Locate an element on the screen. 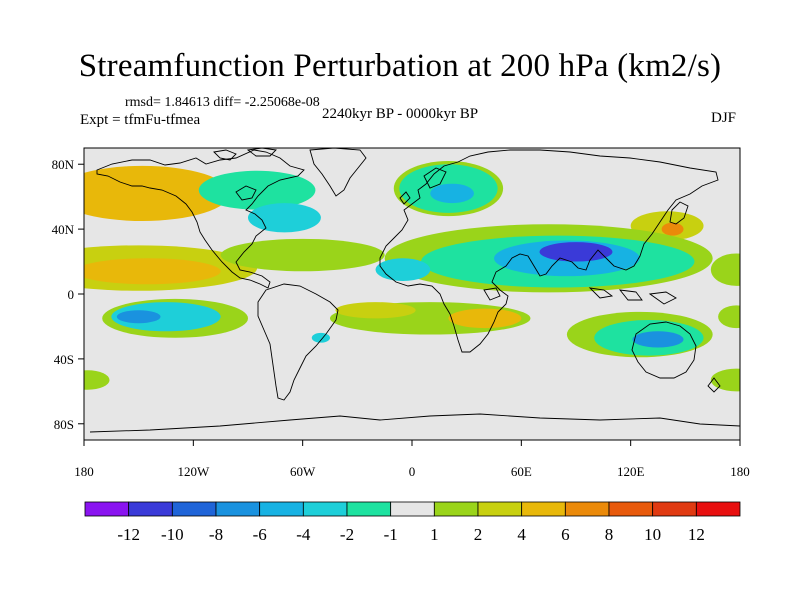 The height and width of the screenshot is (600, 800). season-label: DJF is located at coordinates (724, 118).